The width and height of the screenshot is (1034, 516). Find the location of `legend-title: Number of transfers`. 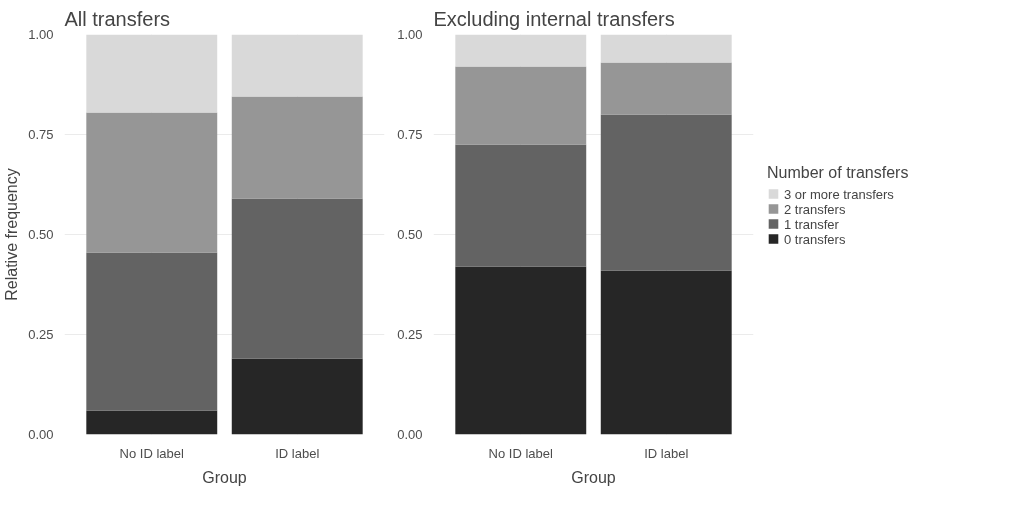

legend-title: Number of transfers is located at coordinates (838, 172).